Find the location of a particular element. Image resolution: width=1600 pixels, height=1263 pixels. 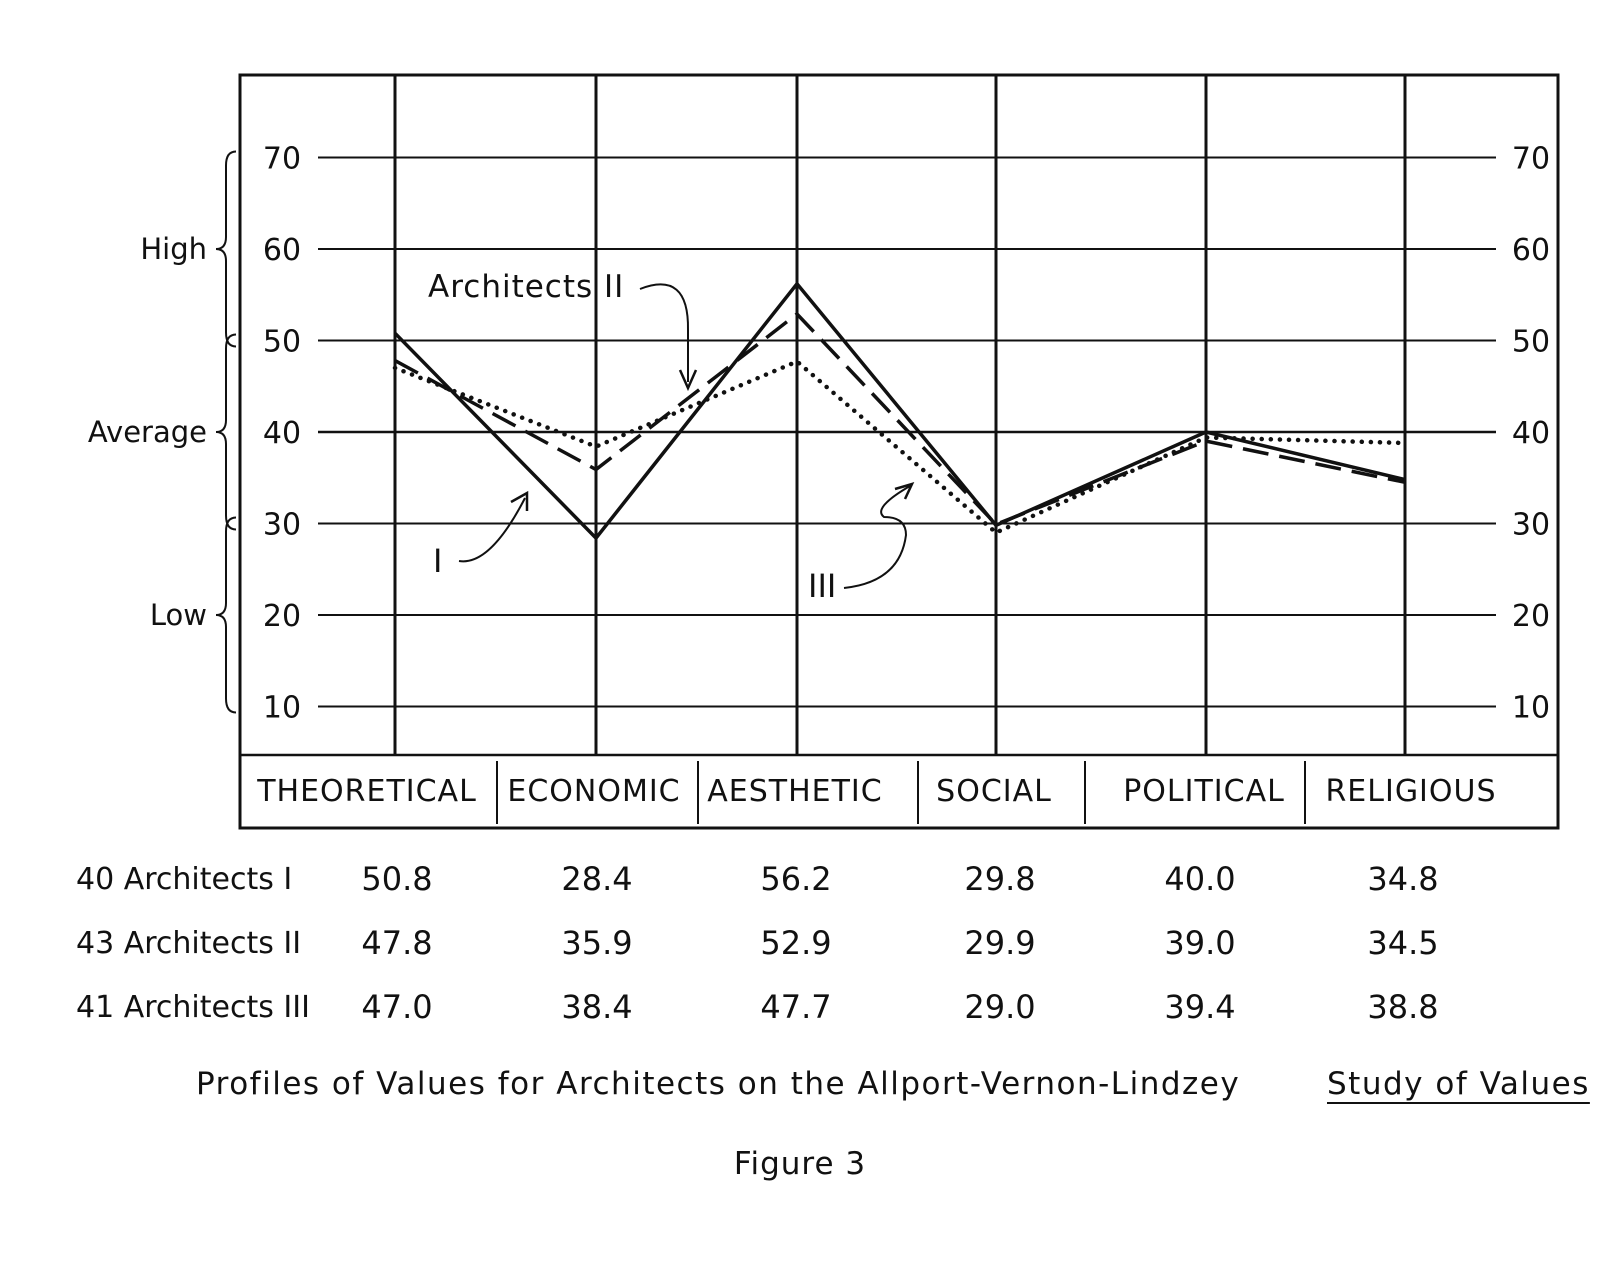

y-tick-left-60: 60 is located at coordinates (282, 250).